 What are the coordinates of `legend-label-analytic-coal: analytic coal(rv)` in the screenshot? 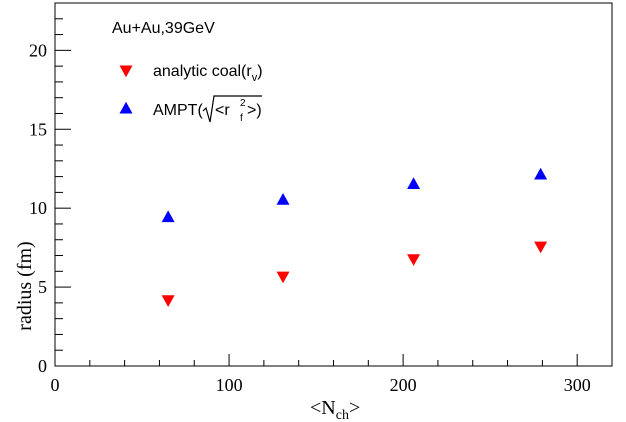 It's located at (208, 73).